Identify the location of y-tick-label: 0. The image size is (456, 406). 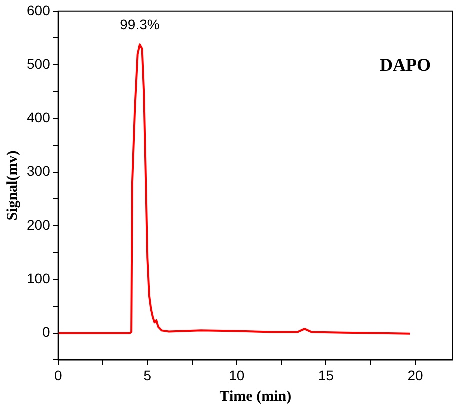
(46, 332).